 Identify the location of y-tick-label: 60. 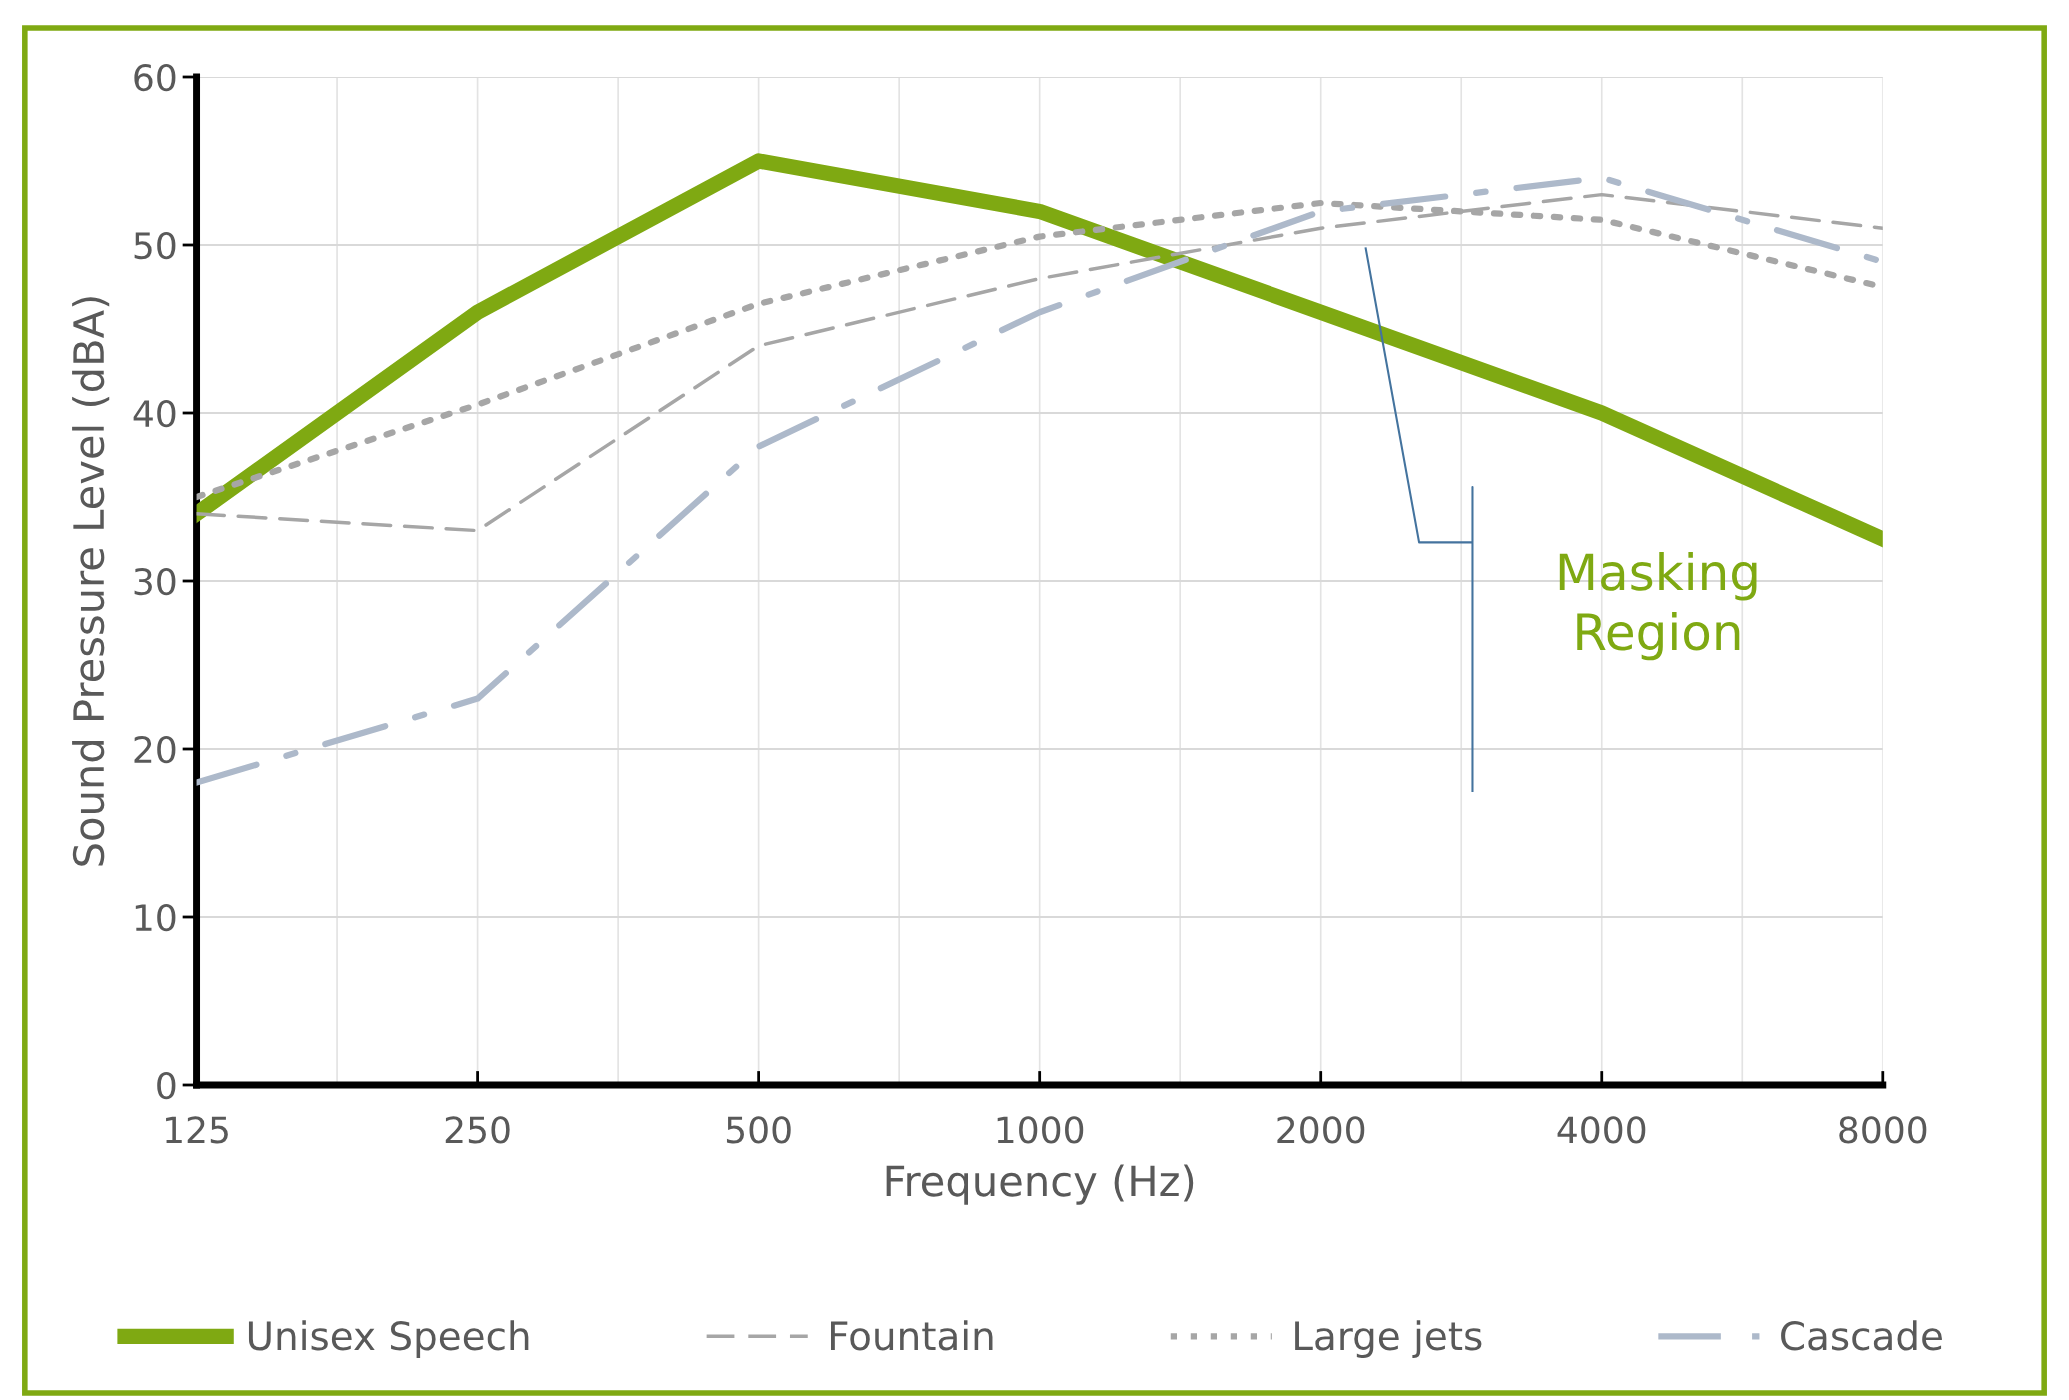
(155, 77).